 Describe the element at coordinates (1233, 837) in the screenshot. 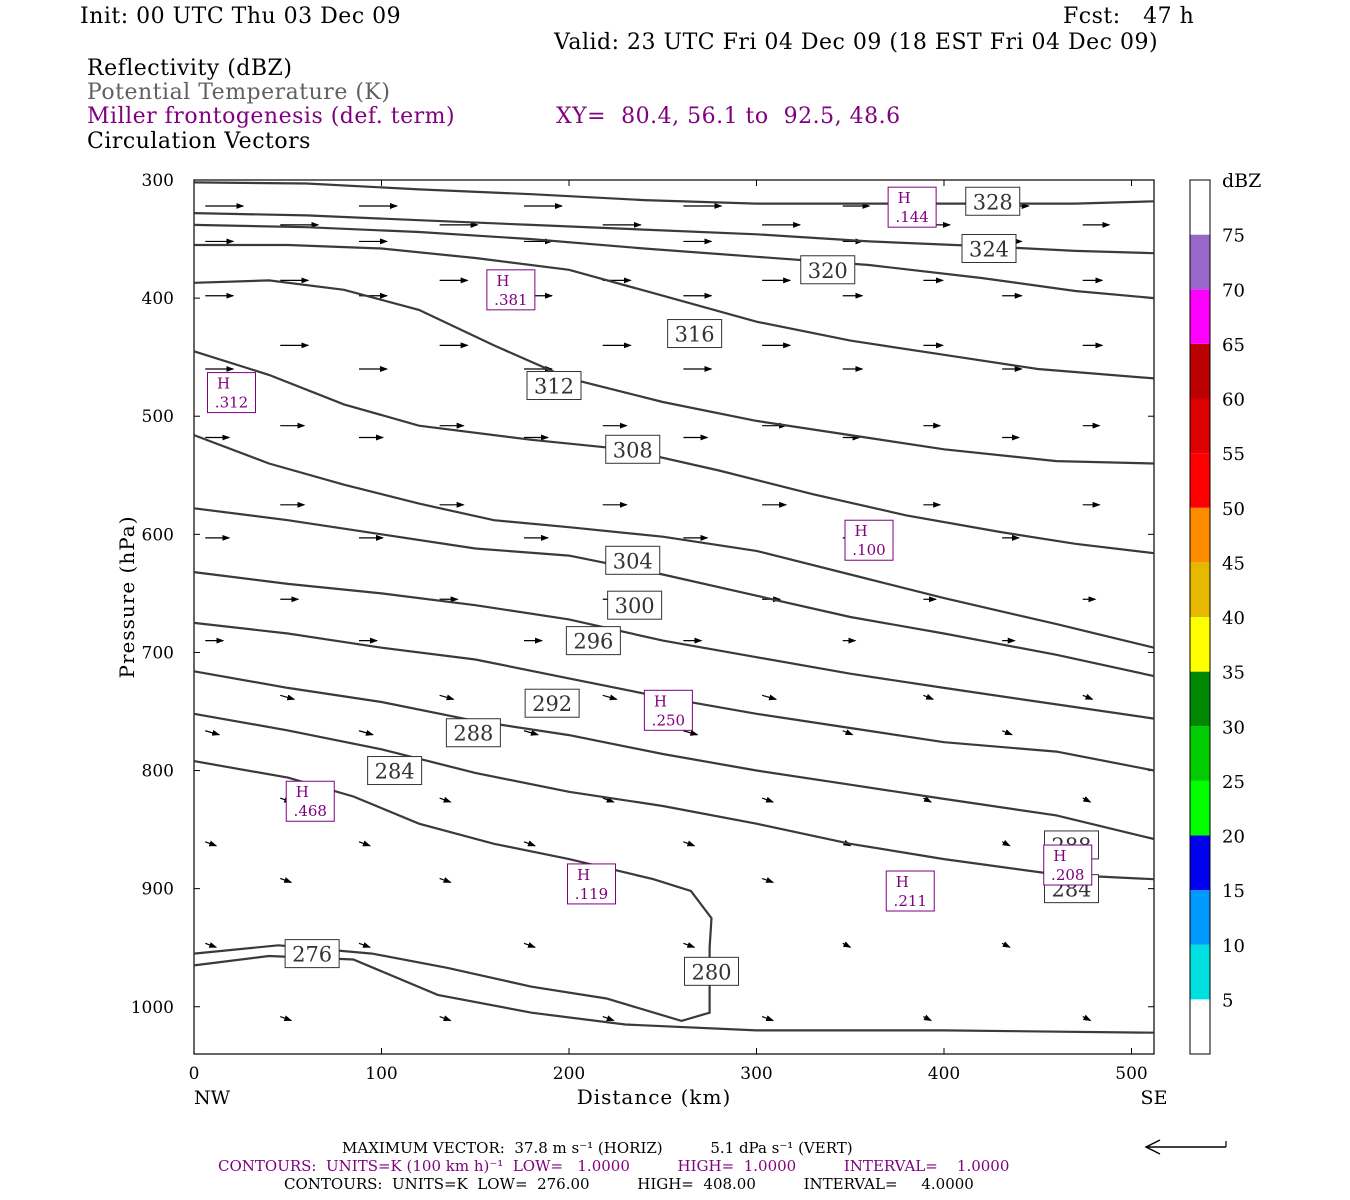

I see `colorbar-label: 20` at that location.